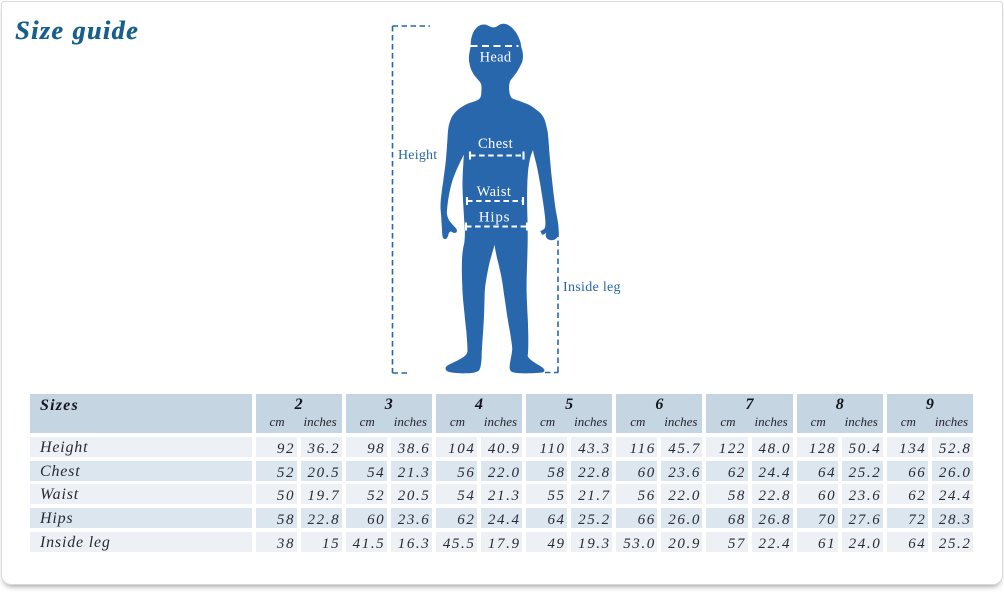 The height and width of the screenshot is (600, 1004). What do you see at coordinates (592, 287) in the screenshot?
I see `svg-text: Inside leg` at bounding box center [592, 287].